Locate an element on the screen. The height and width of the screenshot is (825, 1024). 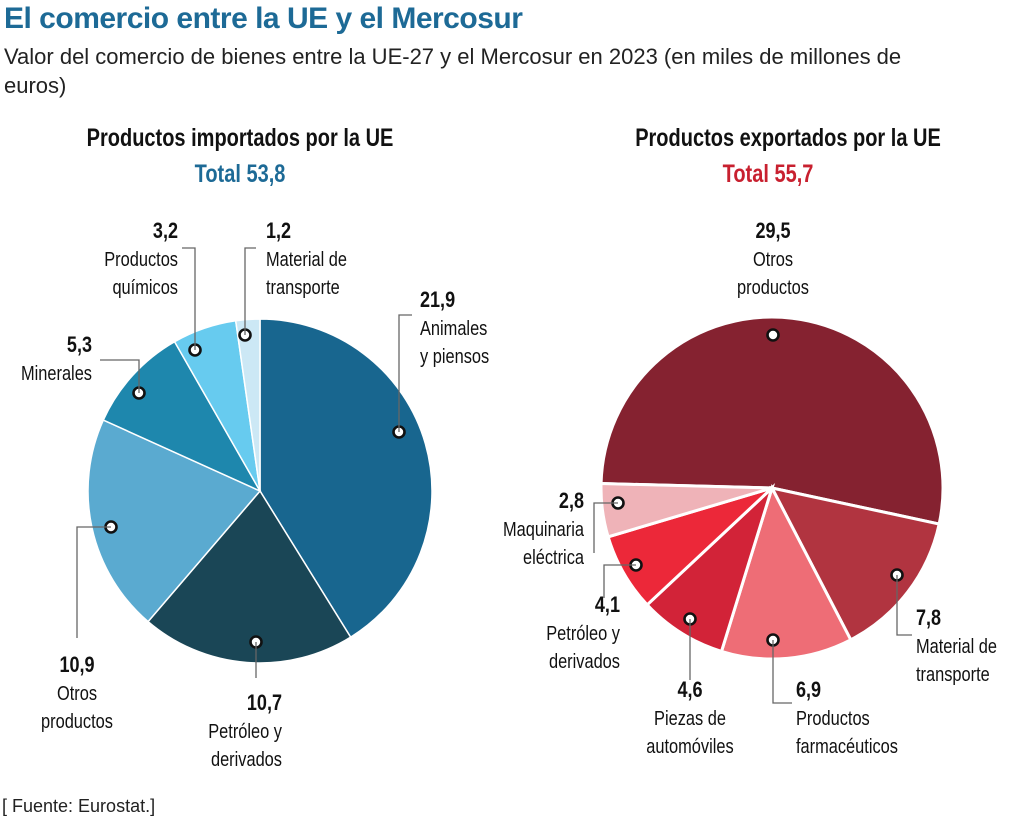
export-annotation-2-label-line: Productos is located at coordinates (833, 717).